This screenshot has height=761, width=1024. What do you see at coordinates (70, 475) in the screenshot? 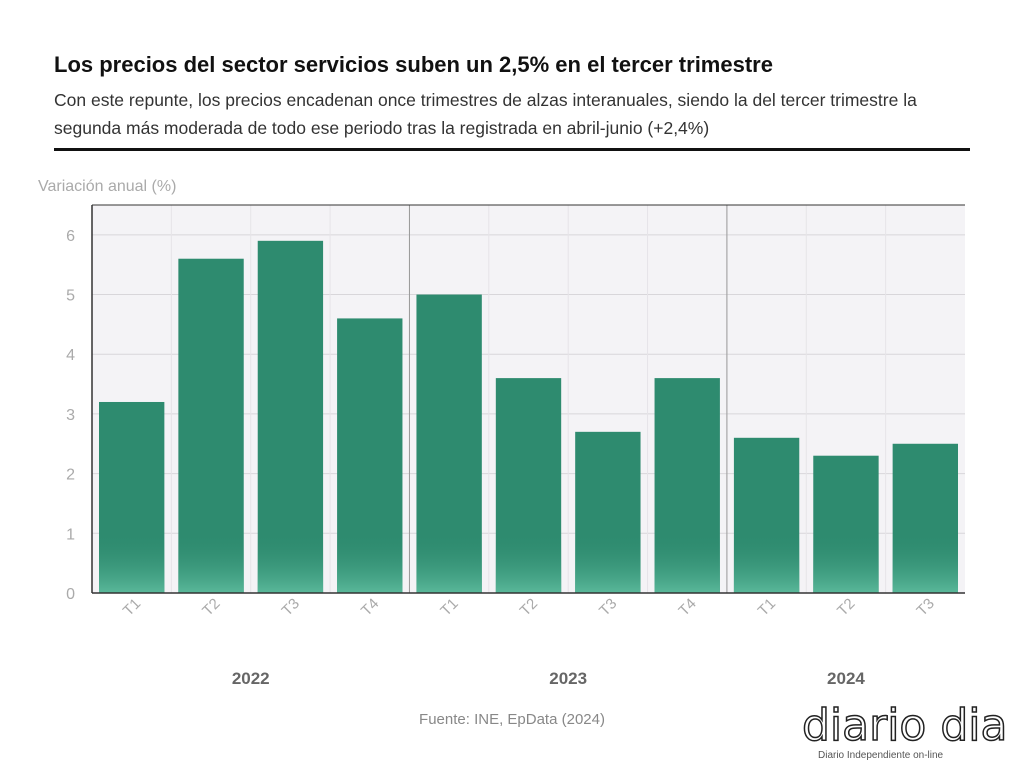
I see `y-tick-label: 2` at bounding box center [70, 475].